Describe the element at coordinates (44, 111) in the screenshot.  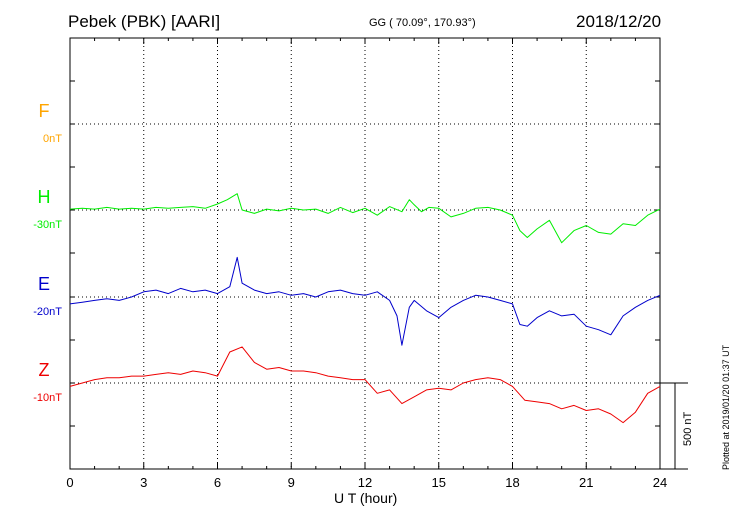
I see `series-name-F: F` at that location.